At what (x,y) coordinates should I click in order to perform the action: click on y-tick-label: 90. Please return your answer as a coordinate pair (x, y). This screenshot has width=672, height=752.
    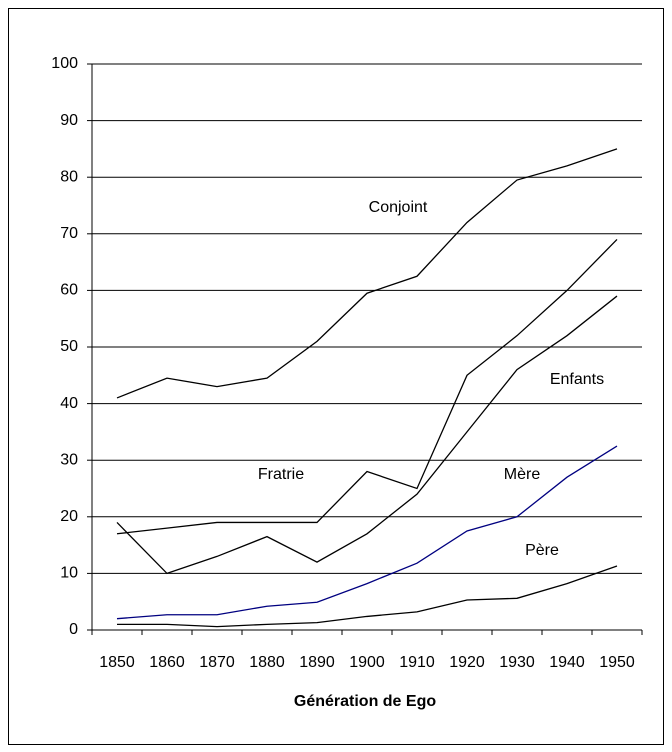
    Looking at the image, I should click on (69, 120).